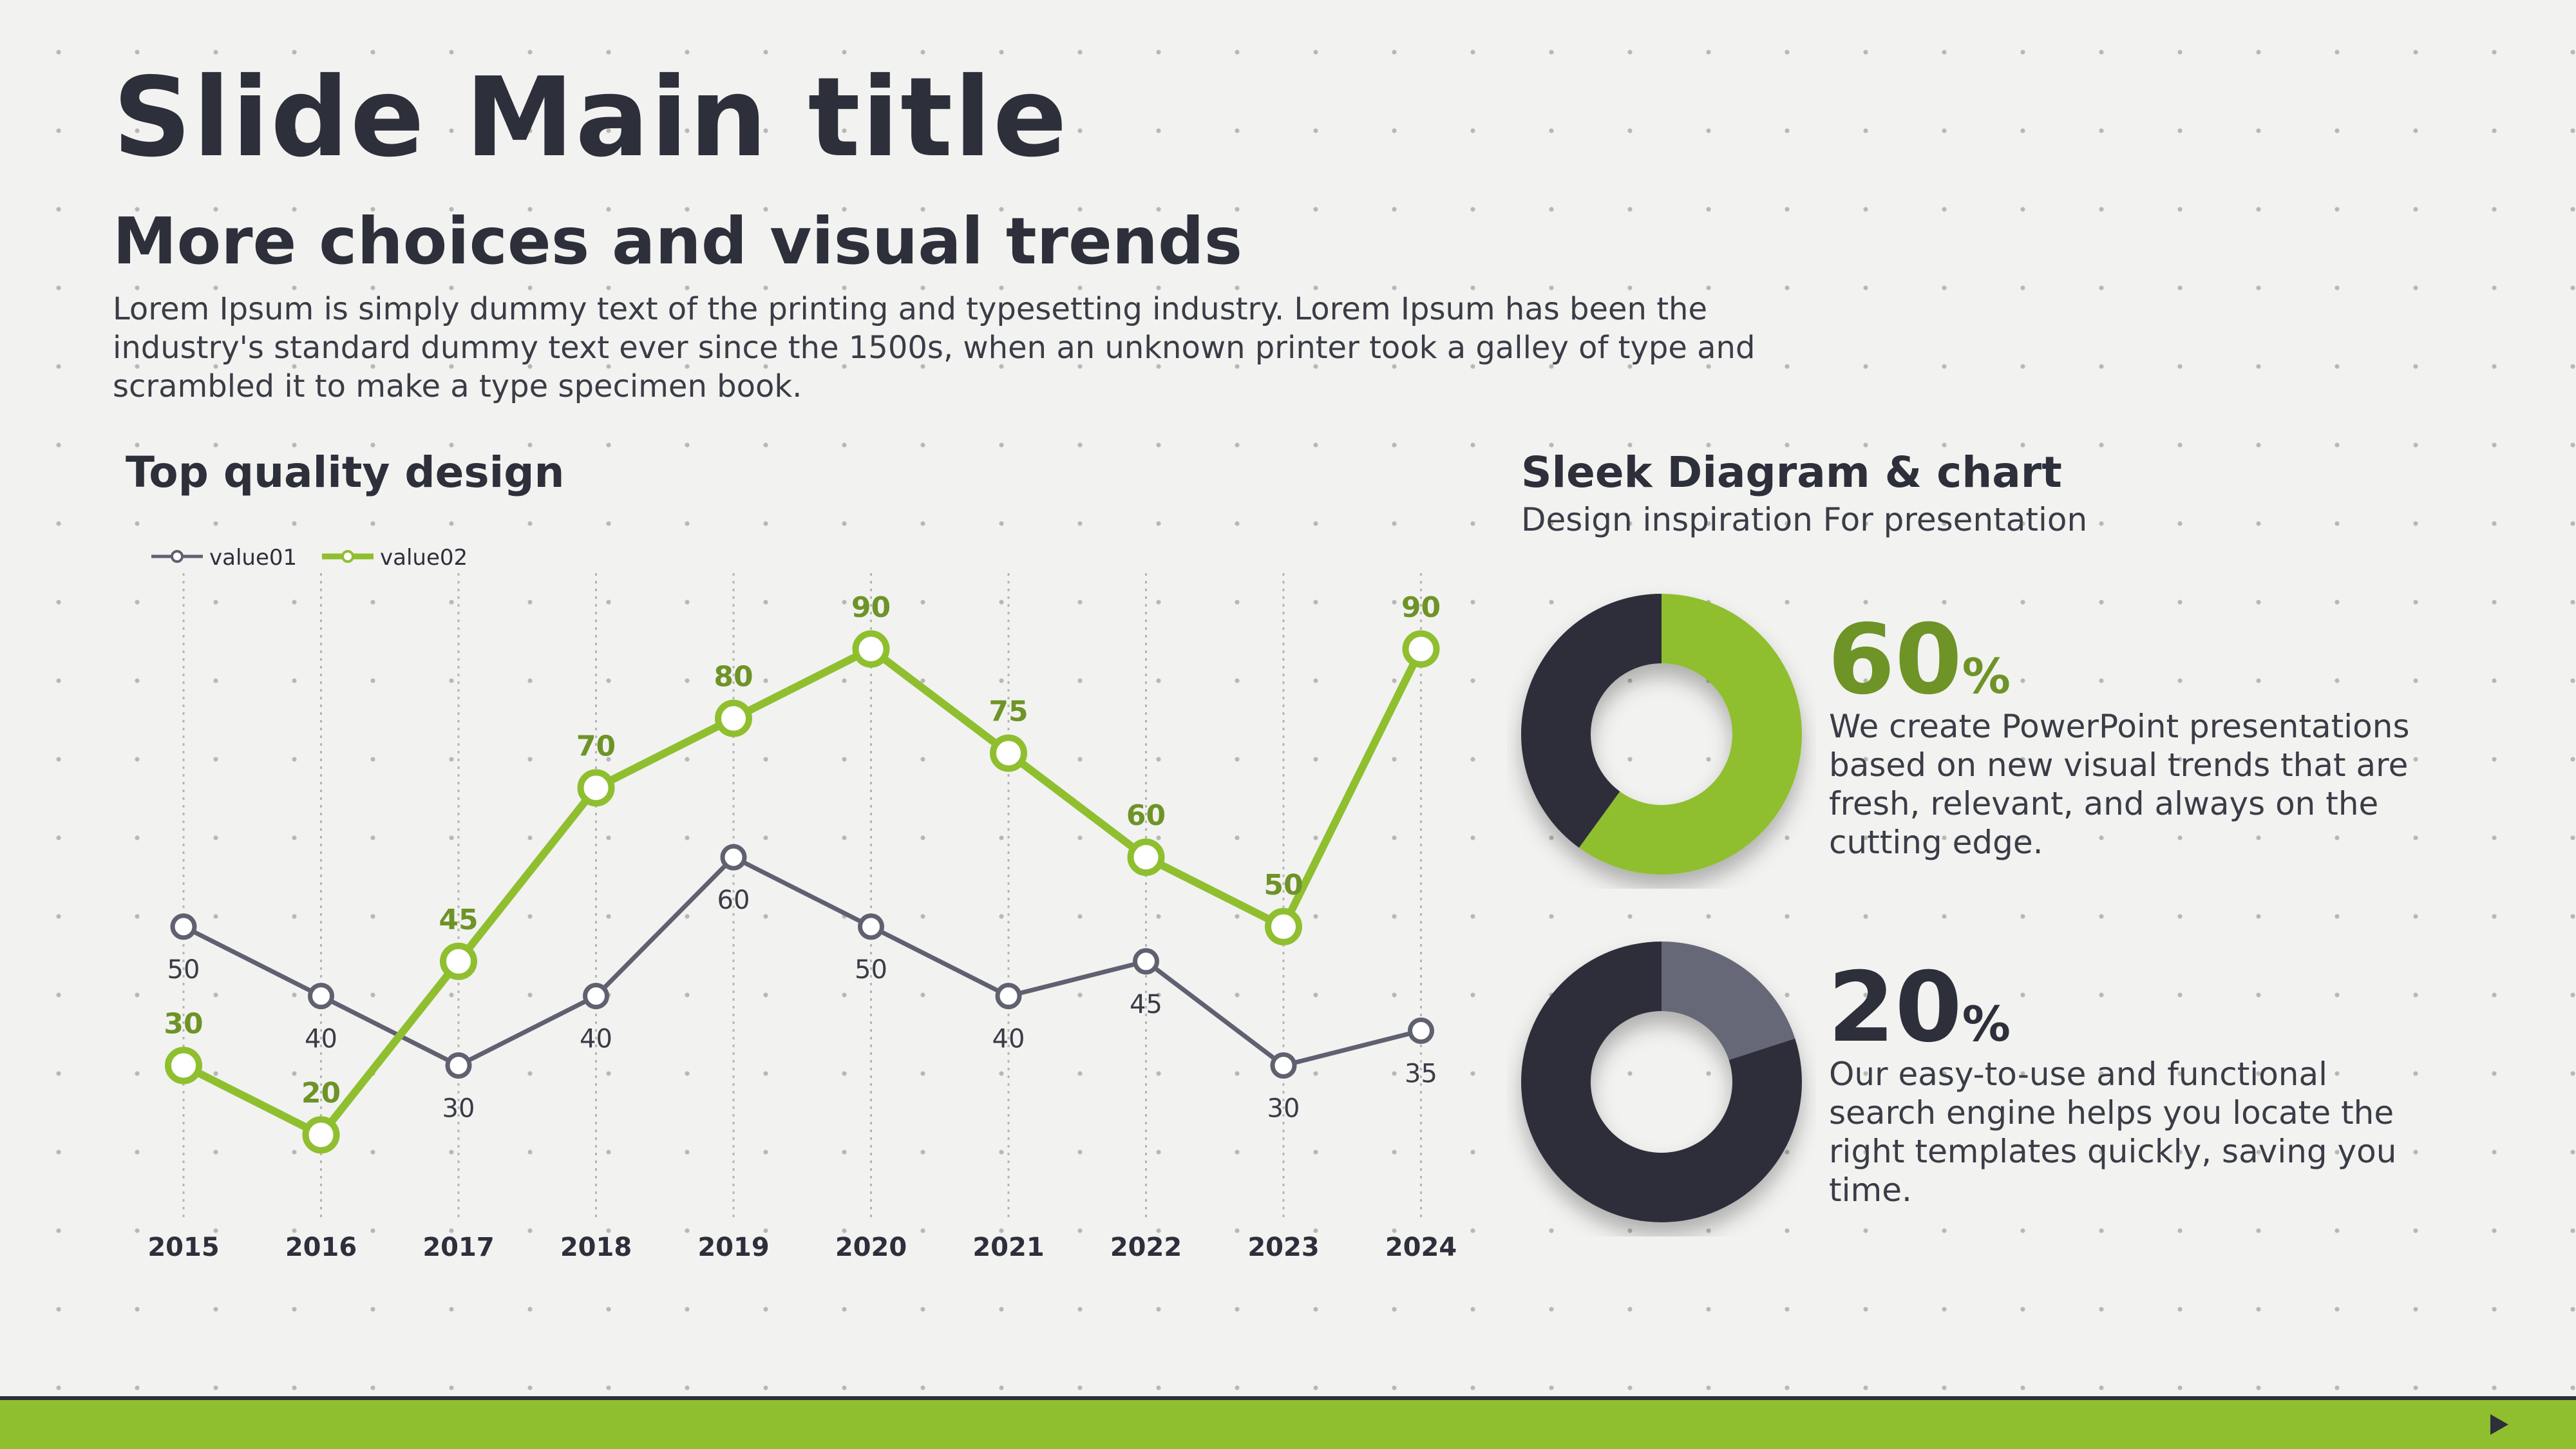 The width and height of the screenshot is (2576, 1449). I want to click on legend: value01 value02, so click(309, 558).